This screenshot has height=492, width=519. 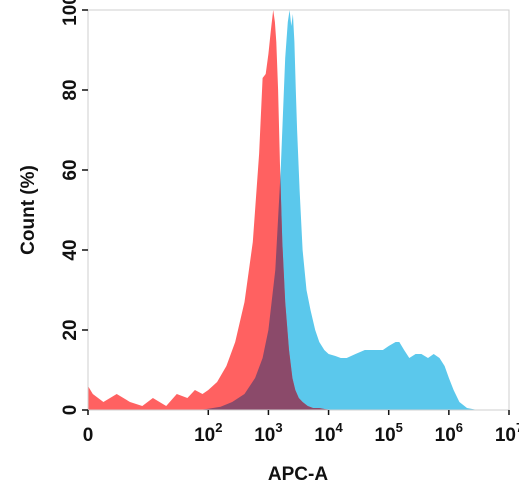 I want to click on y-tick-label: 80, so click(x=70, y=89).